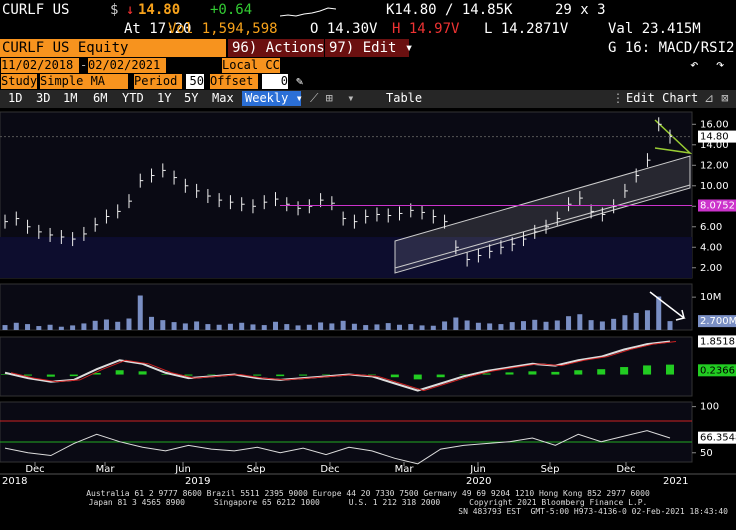 This screenshot has width=736, height=530. What do you see at coordinates (714, 137) in the screenshot?
I see `last-price-label: 14.80` at bounding box center [714, 137].